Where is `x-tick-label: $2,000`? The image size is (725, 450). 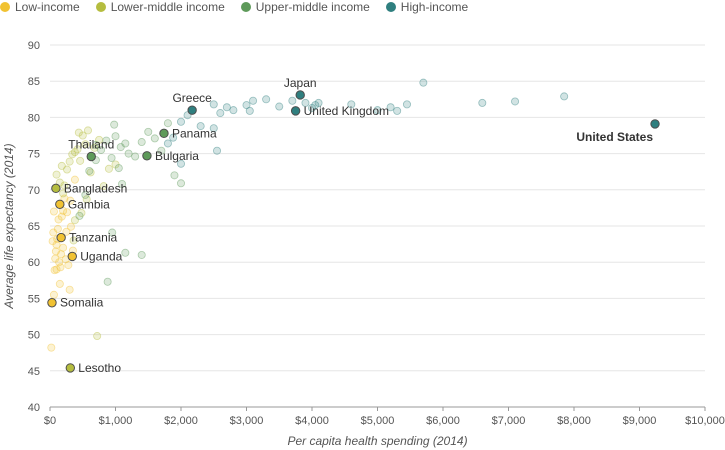
x-tick-label: $2,000 is located at coordinates (181, 421).